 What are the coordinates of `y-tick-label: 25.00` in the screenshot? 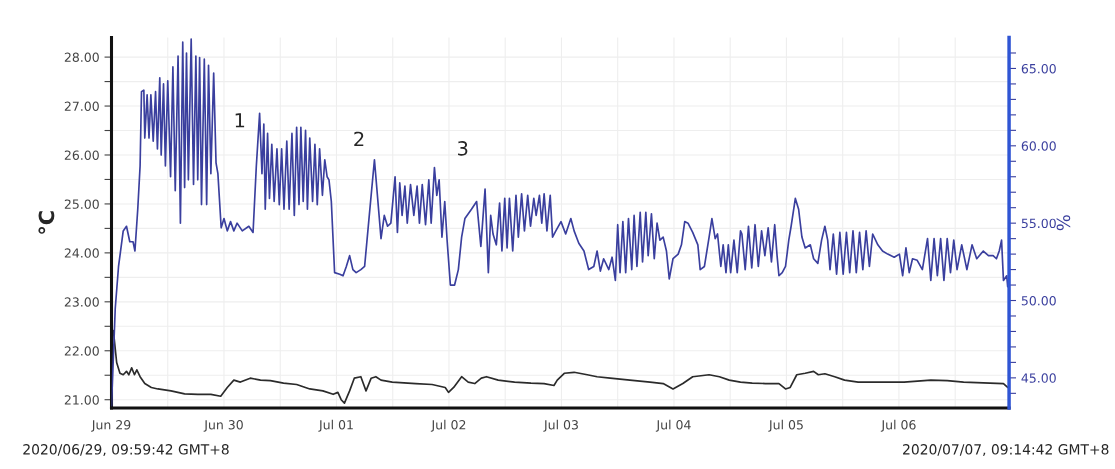 It's located at (81, 204).